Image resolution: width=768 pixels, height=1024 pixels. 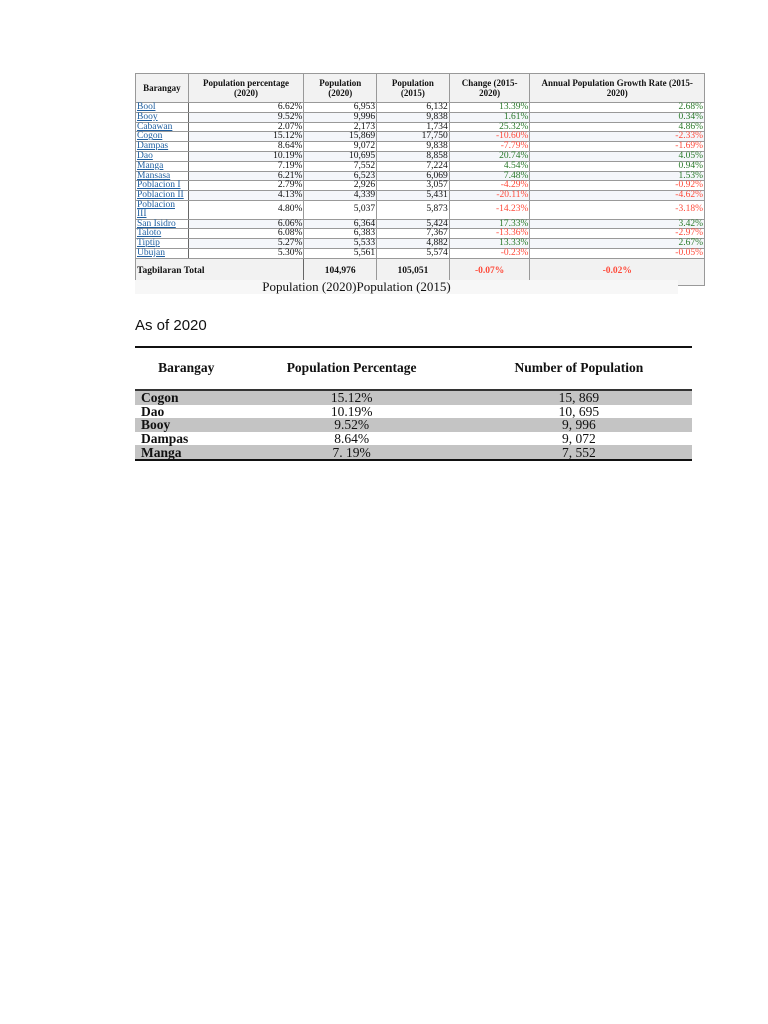 What do you see at coordinates (153, 146) in the screenshot?
I see `barangay-link: Dampas` at bounding box center [153, 146].